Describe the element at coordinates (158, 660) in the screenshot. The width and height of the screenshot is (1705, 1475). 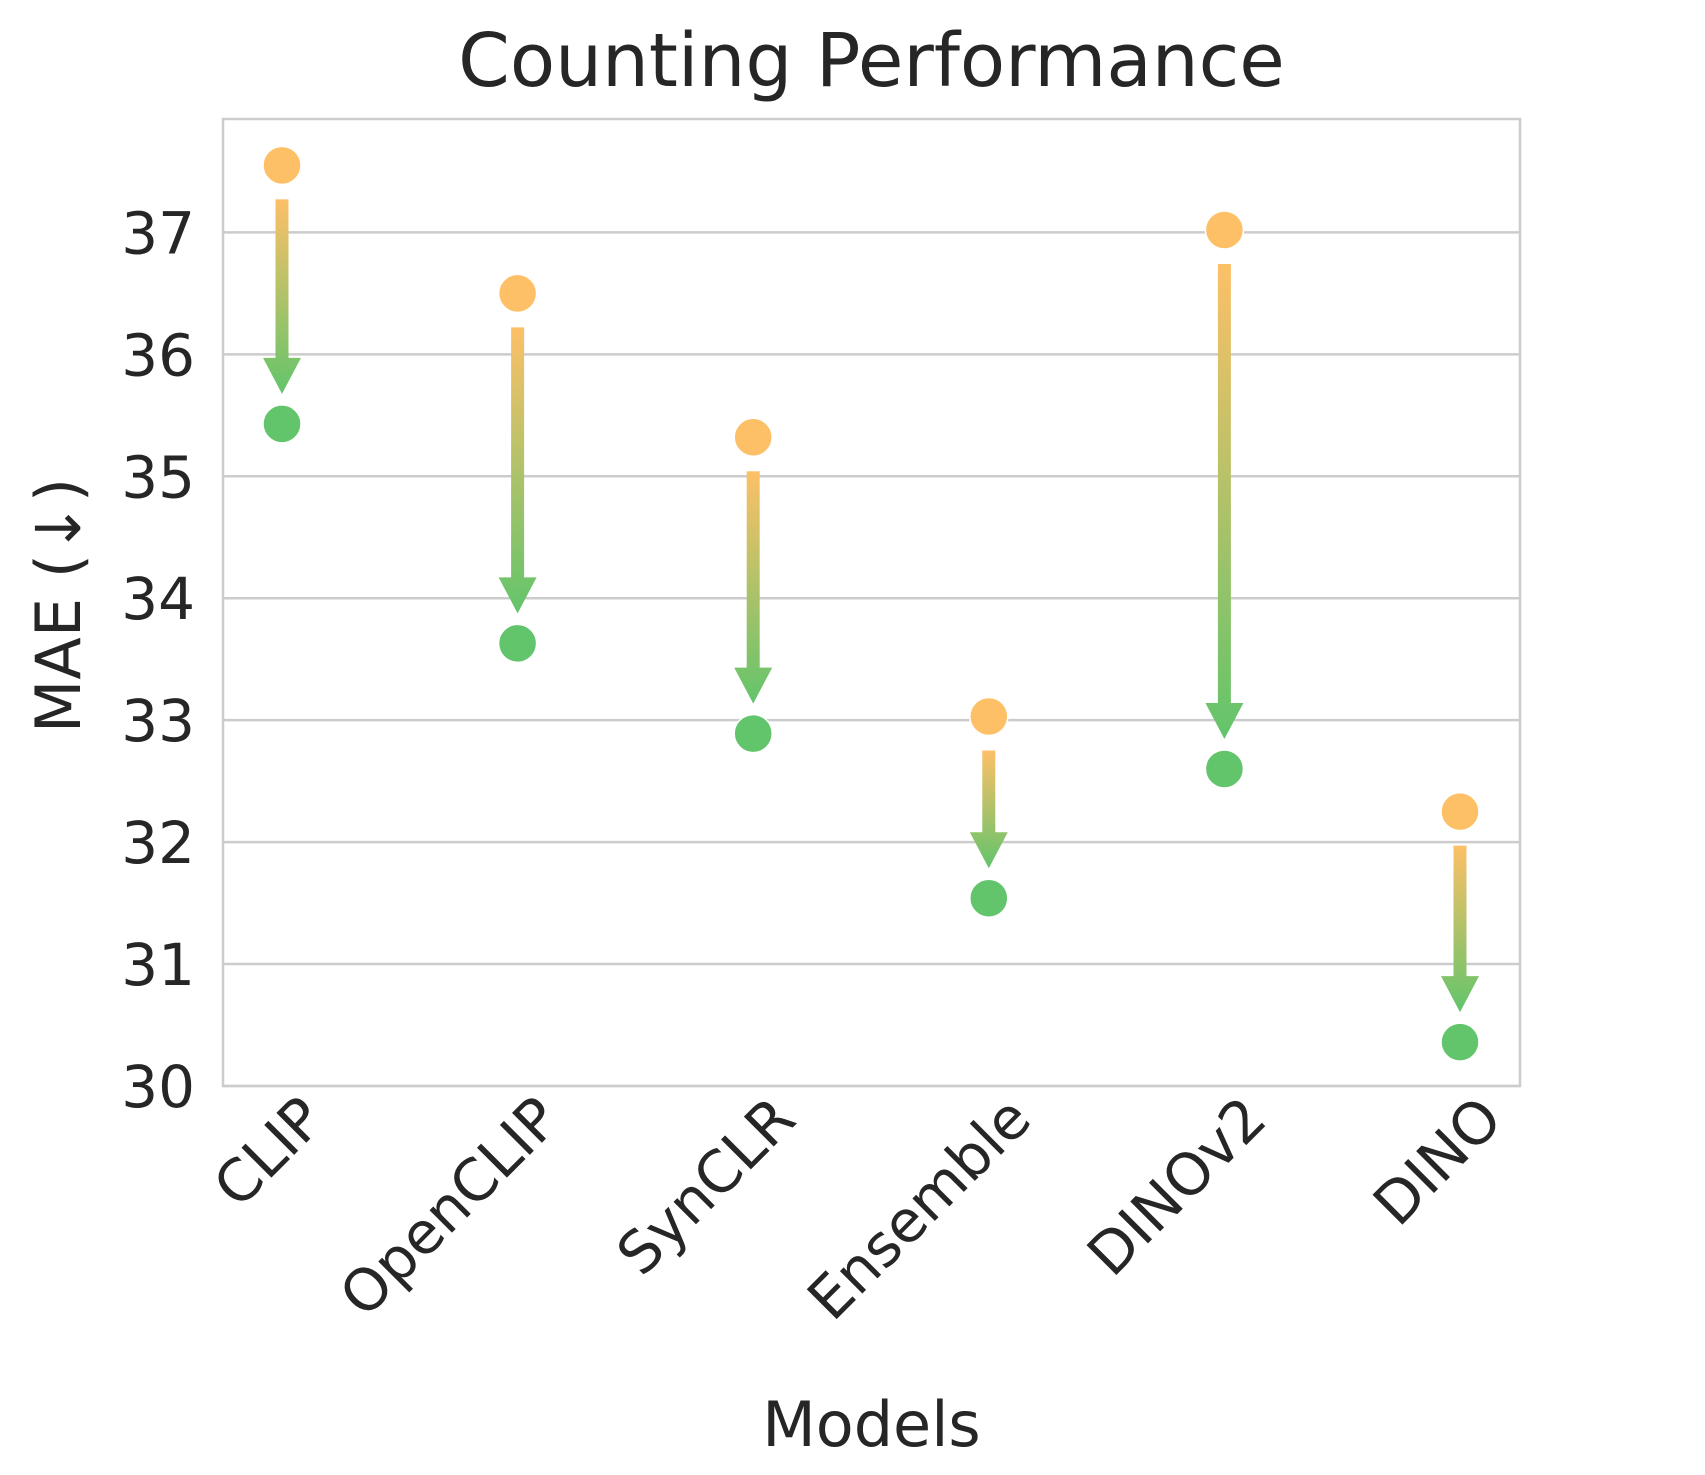
I see `y-tick-labels: 30 31 32 33 34 35 36 37` at that location.